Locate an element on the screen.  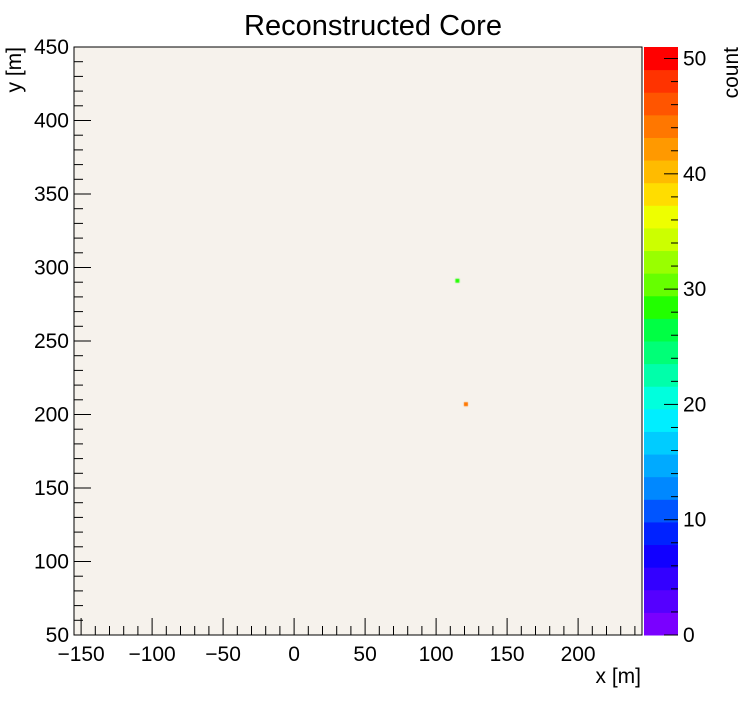
x-axis: −150 −100 −50 0 50 100 150 200 is located at coordinates (346, 642).